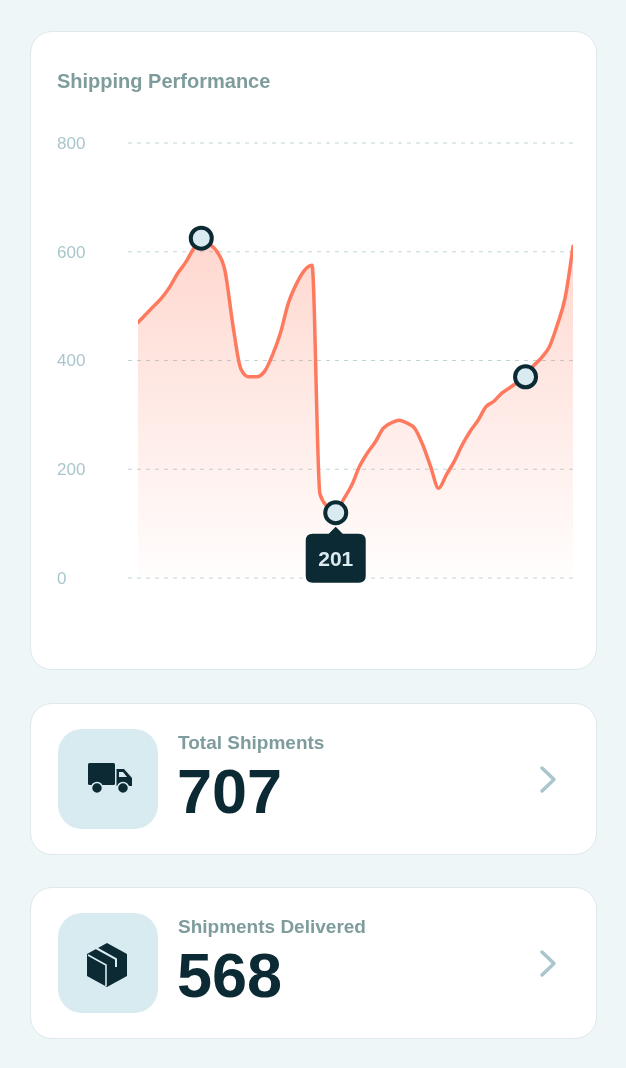 Image resolution: width=626 pixels, height=1068 pixels. I want to click on y-tick-label: 0, so click(62, 578).